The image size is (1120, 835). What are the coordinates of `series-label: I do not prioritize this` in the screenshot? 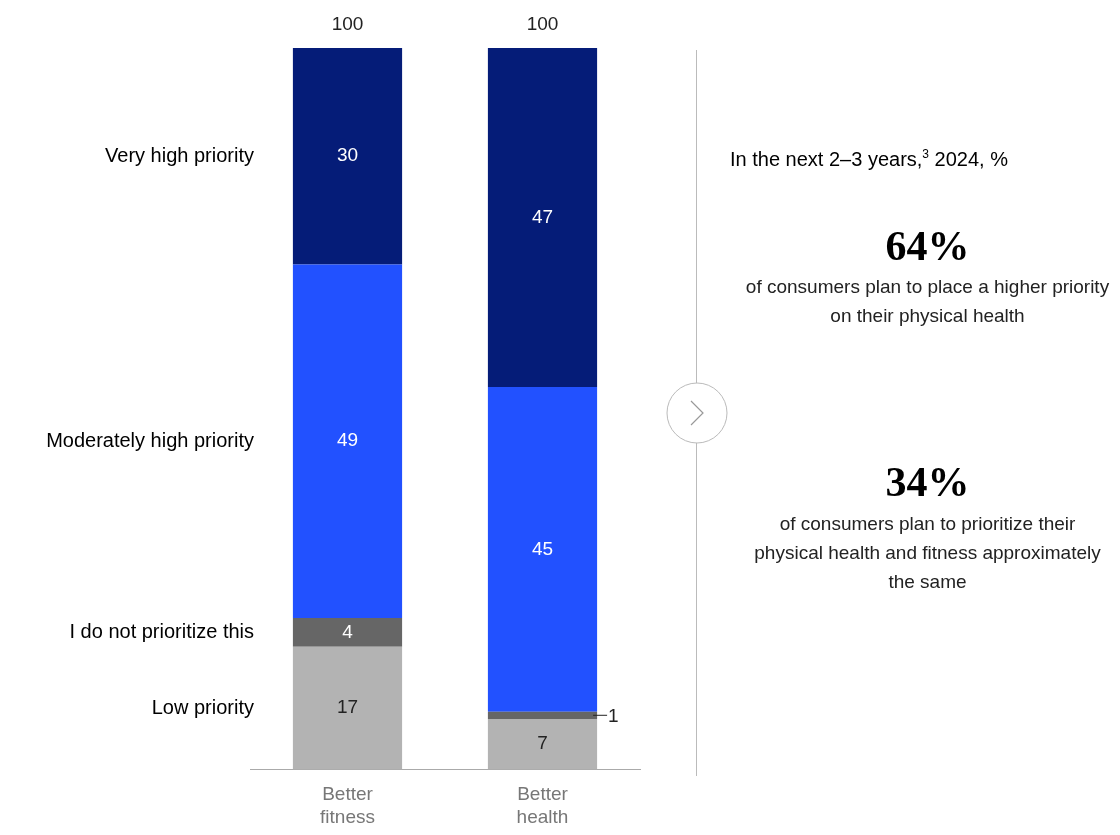 It's located at (161, 630).